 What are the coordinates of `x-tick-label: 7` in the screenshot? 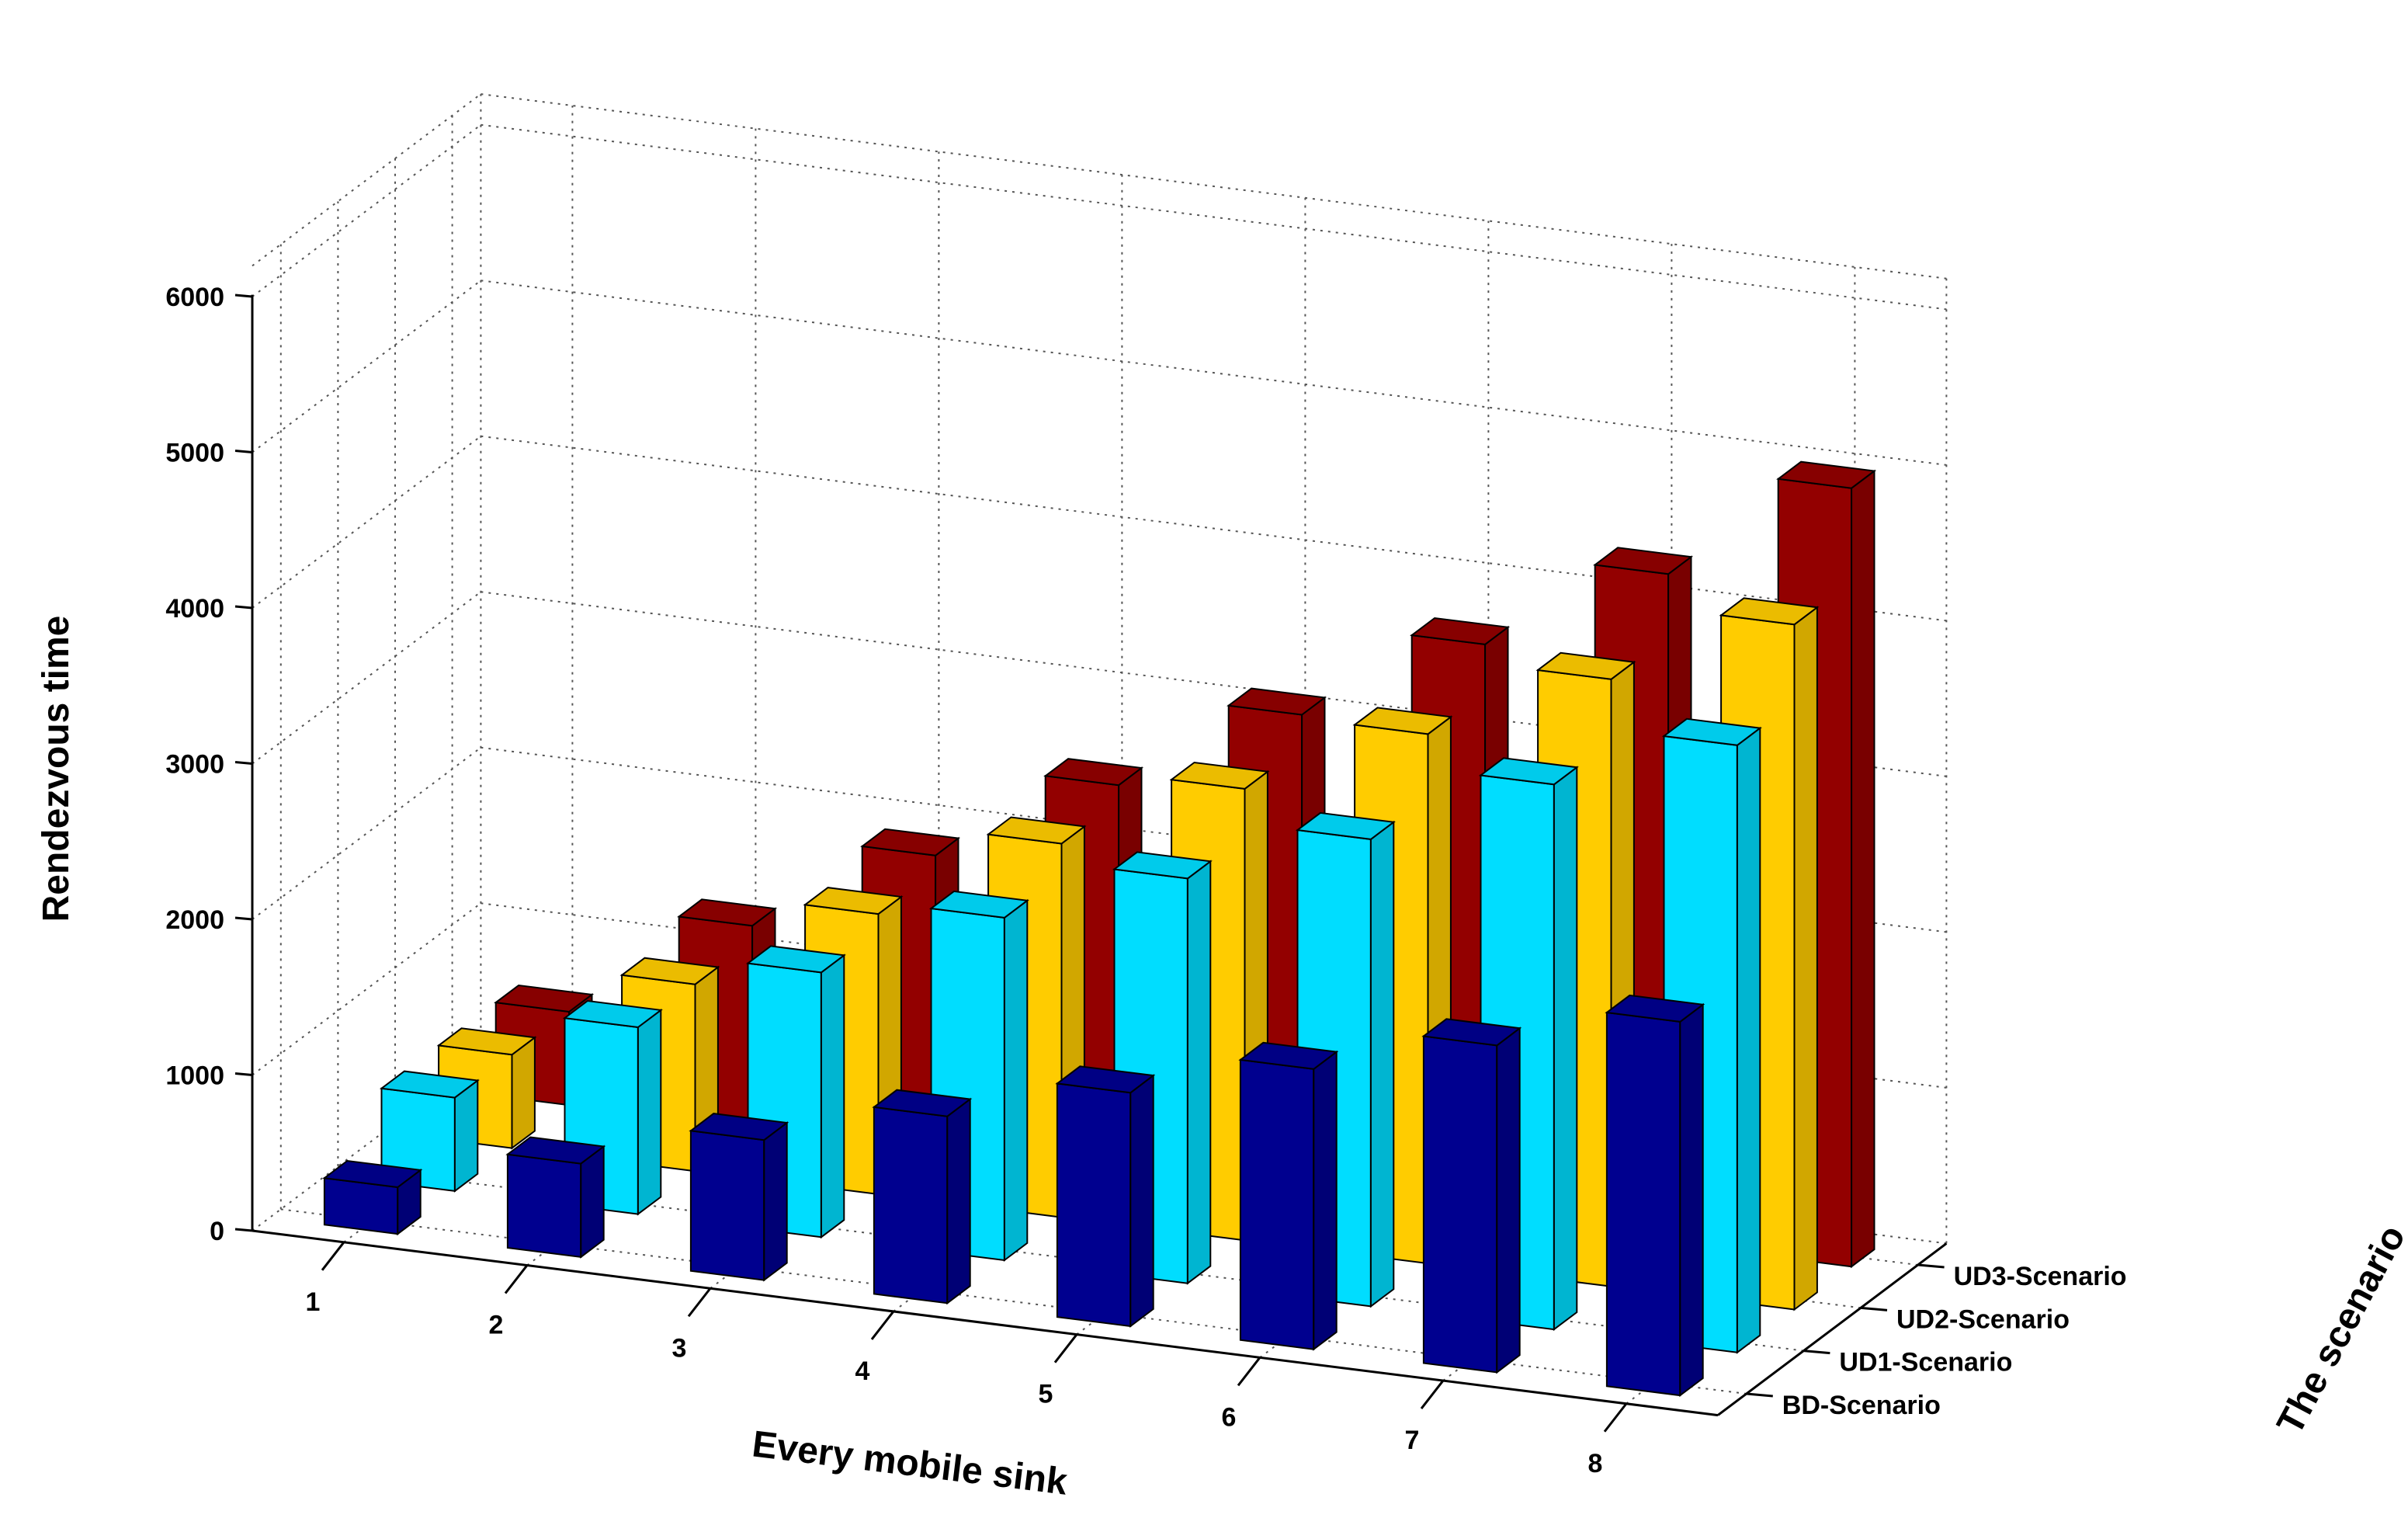 It's located at (1412, 1441).